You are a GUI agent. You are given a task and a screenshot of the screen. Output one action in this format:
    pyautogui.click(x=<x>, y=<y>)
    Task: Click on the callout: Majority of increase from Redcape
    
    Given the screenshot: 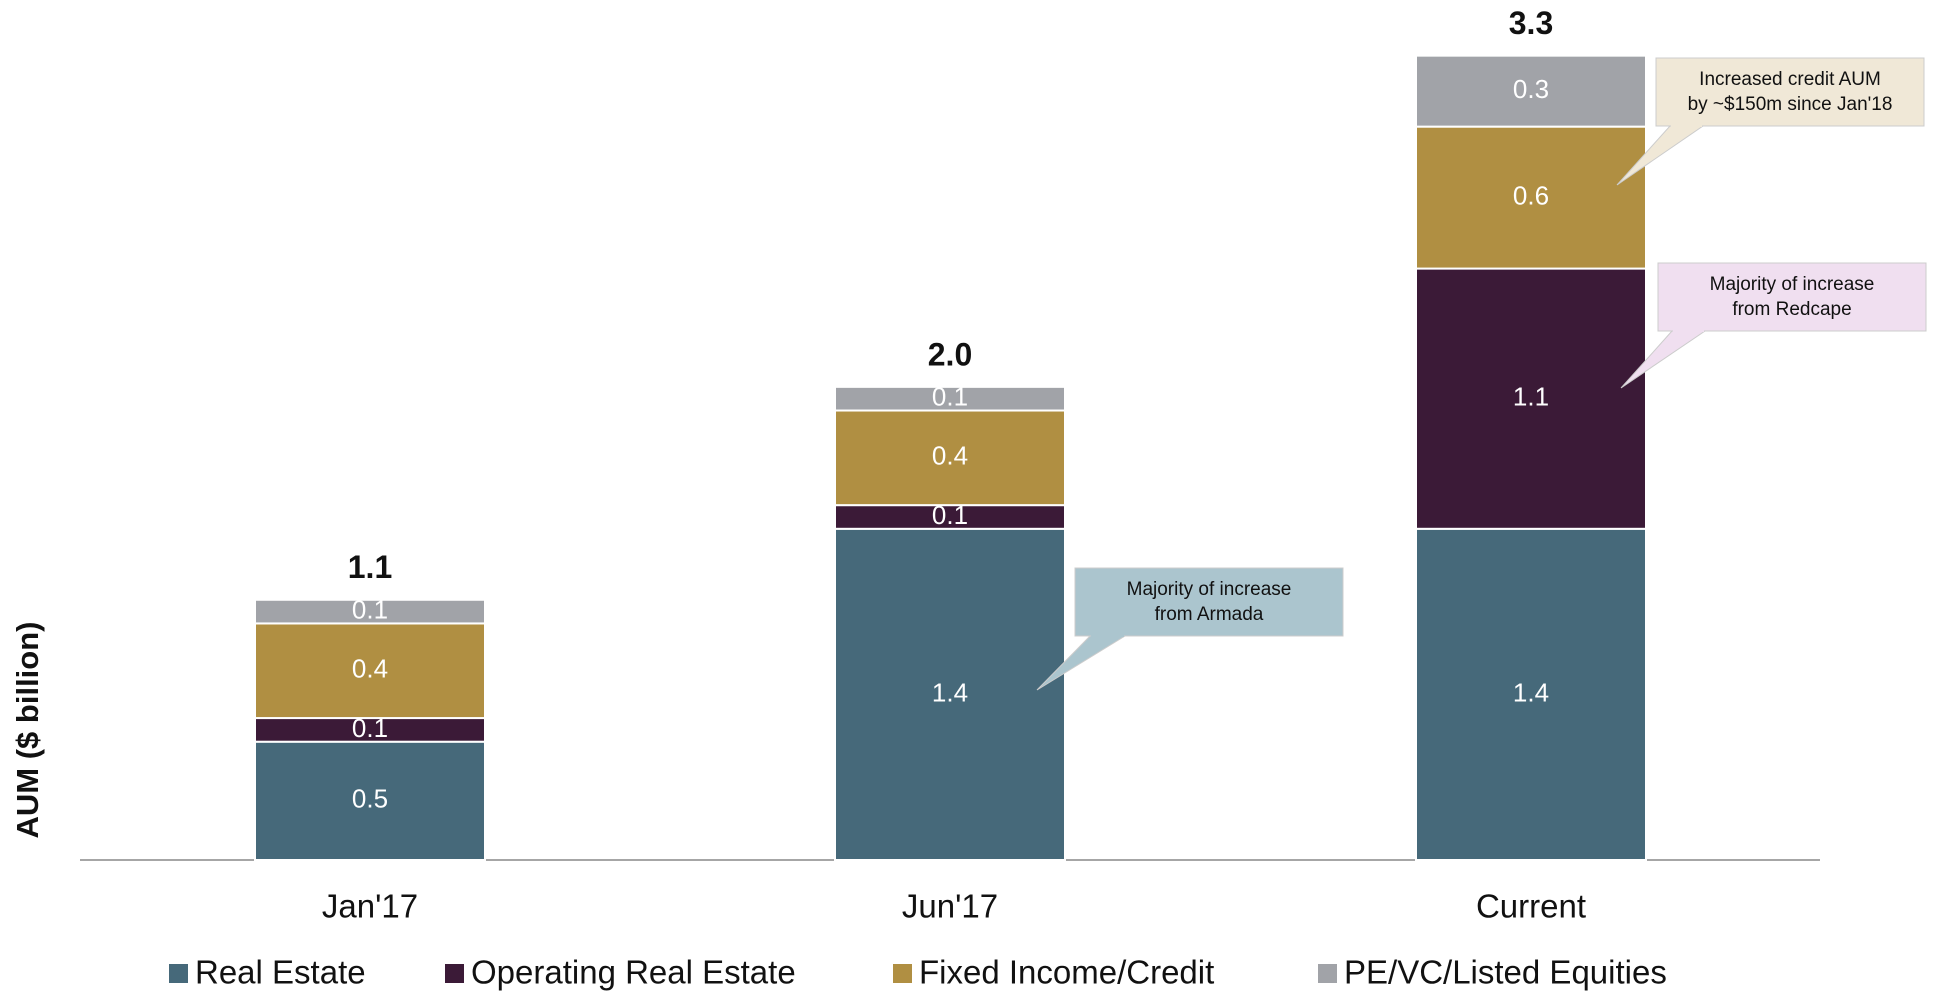 What is the action you would take?
    pyautogui.click(x=1773, y=325)
    